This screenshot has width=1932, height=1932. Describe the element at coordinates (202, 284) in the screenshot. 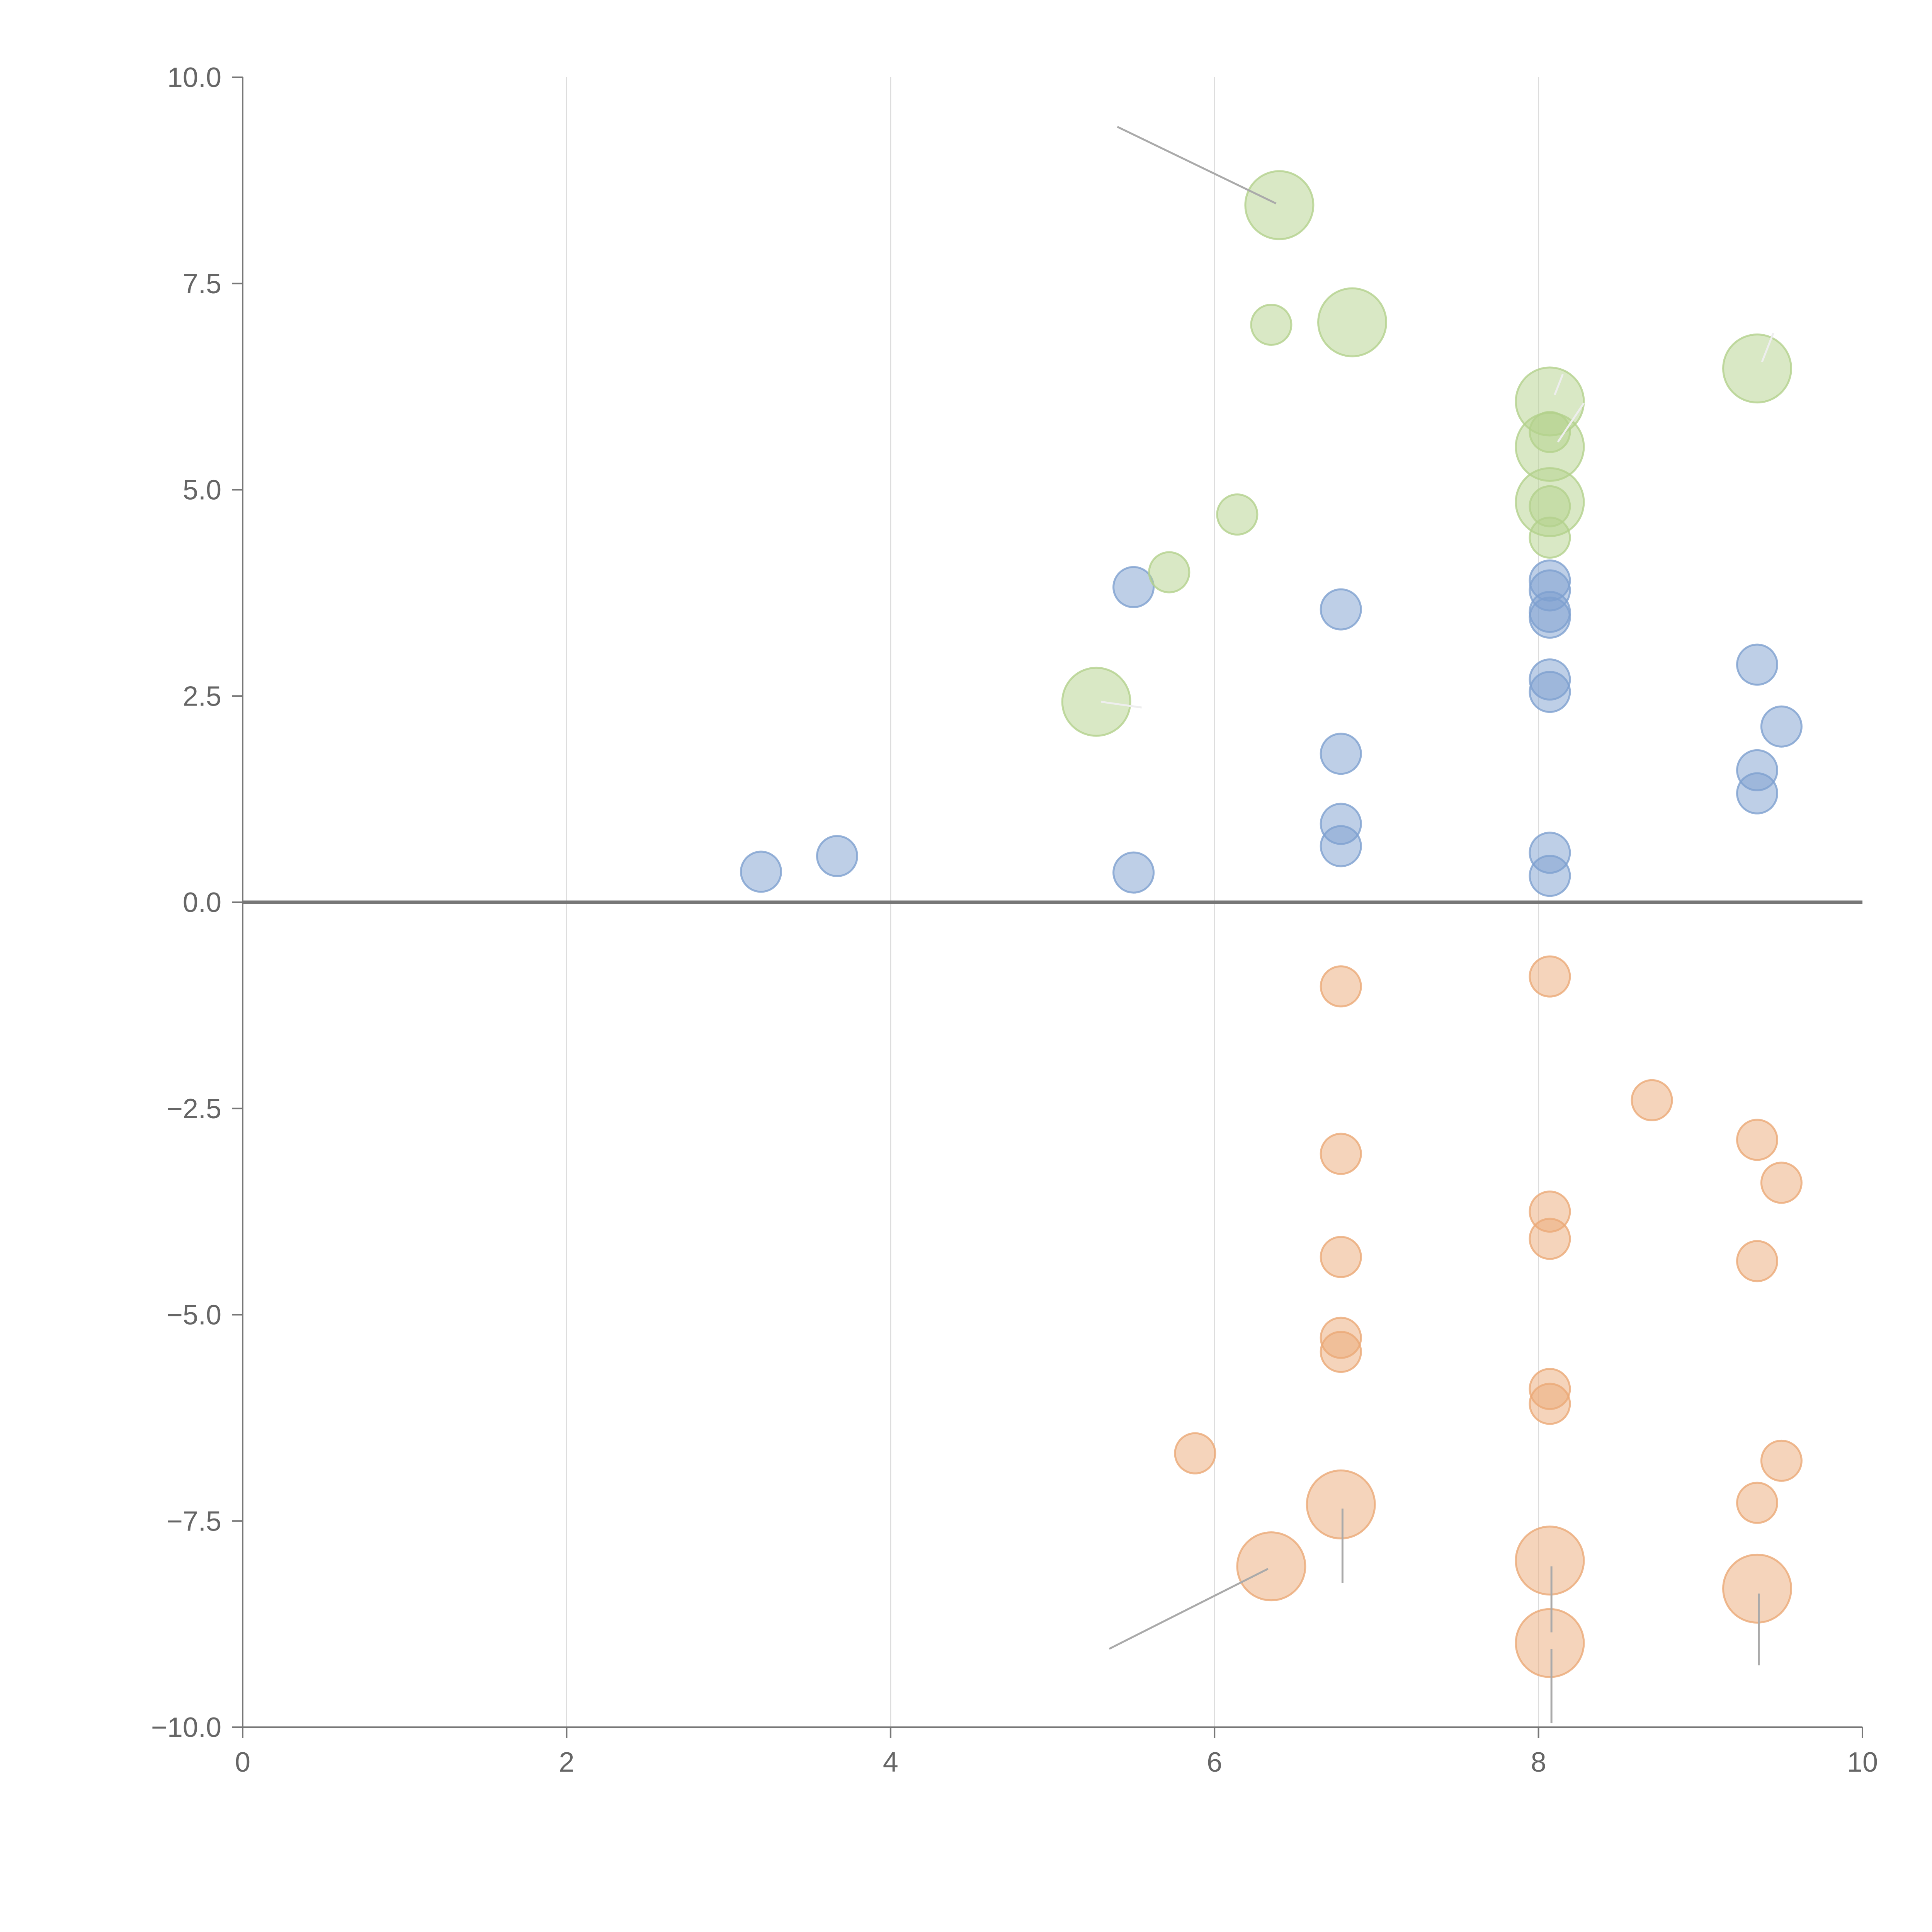

I see `y-tick-label-1: 7.5` at that location.